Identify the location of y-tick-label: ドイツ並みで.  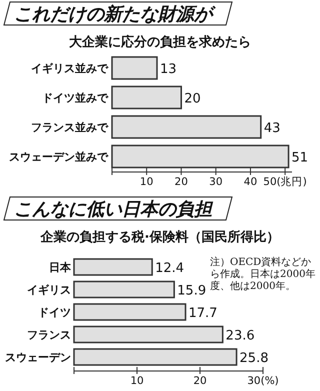
(75, 98).